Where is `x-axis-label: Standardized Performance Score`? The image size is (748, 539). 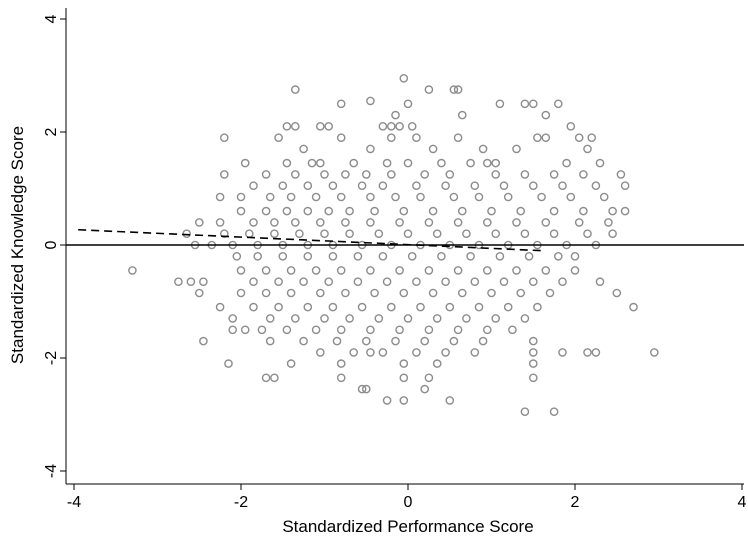 x-axis-label: Standardized Performance Score is located at coordinates (407, 526).